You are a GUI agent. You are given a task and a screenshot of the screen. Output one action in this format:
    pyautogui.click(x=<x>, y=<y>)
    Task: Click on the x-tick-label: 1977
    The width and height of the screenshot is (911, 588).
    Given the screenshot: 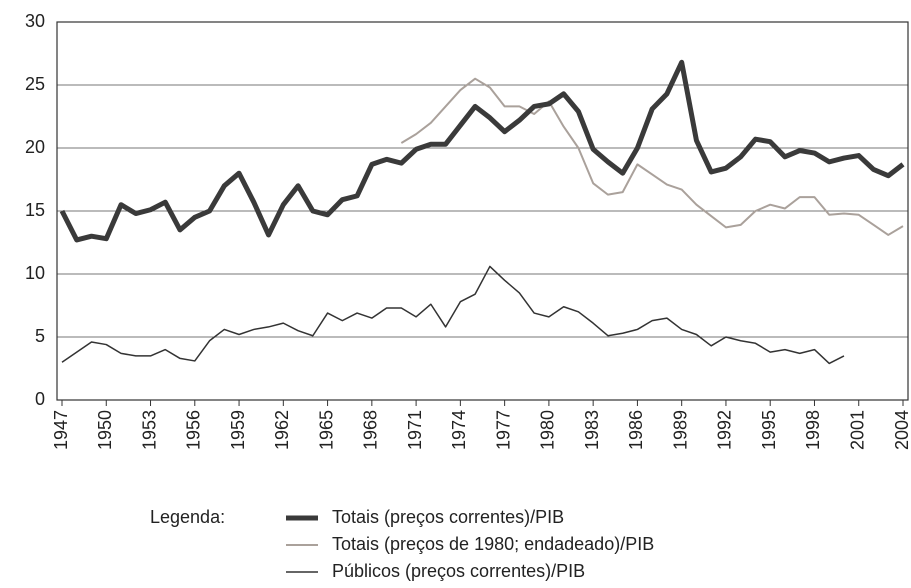 What is the action you would take?
    pyautogui.click(x=503, y=430)
    